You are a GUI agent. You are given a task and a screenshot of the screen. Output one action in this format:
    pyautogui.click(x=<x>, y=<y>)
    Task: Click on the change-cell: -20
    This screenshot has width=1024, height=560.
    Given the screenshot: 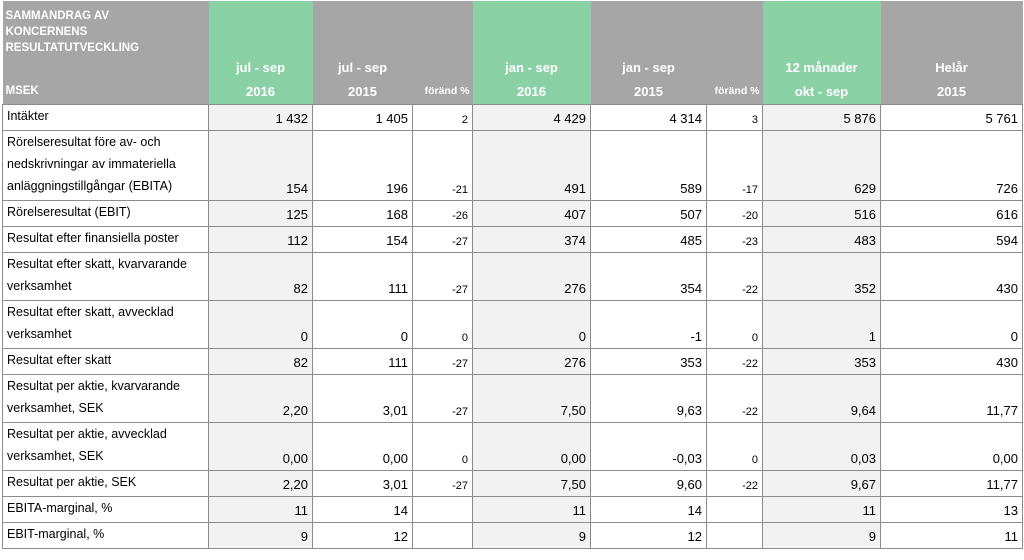 What is the action you would take?
    pyautogui.click(x=734, y=213)
    